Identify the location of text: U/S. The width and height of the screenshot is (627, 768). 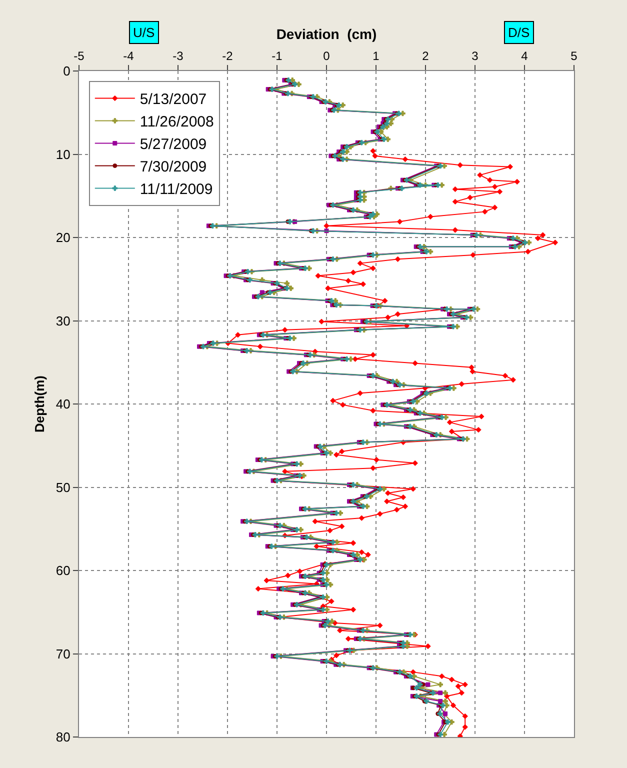
(144, 32).